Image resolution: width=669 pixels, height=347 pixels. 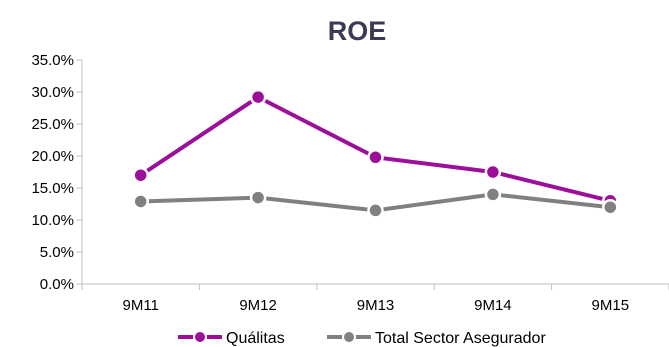 What do you see at coordinates (460, 338) in the screenshot?
I see `legend-label-1: Total Sector Asegurador` at bounding box center [460, 338].